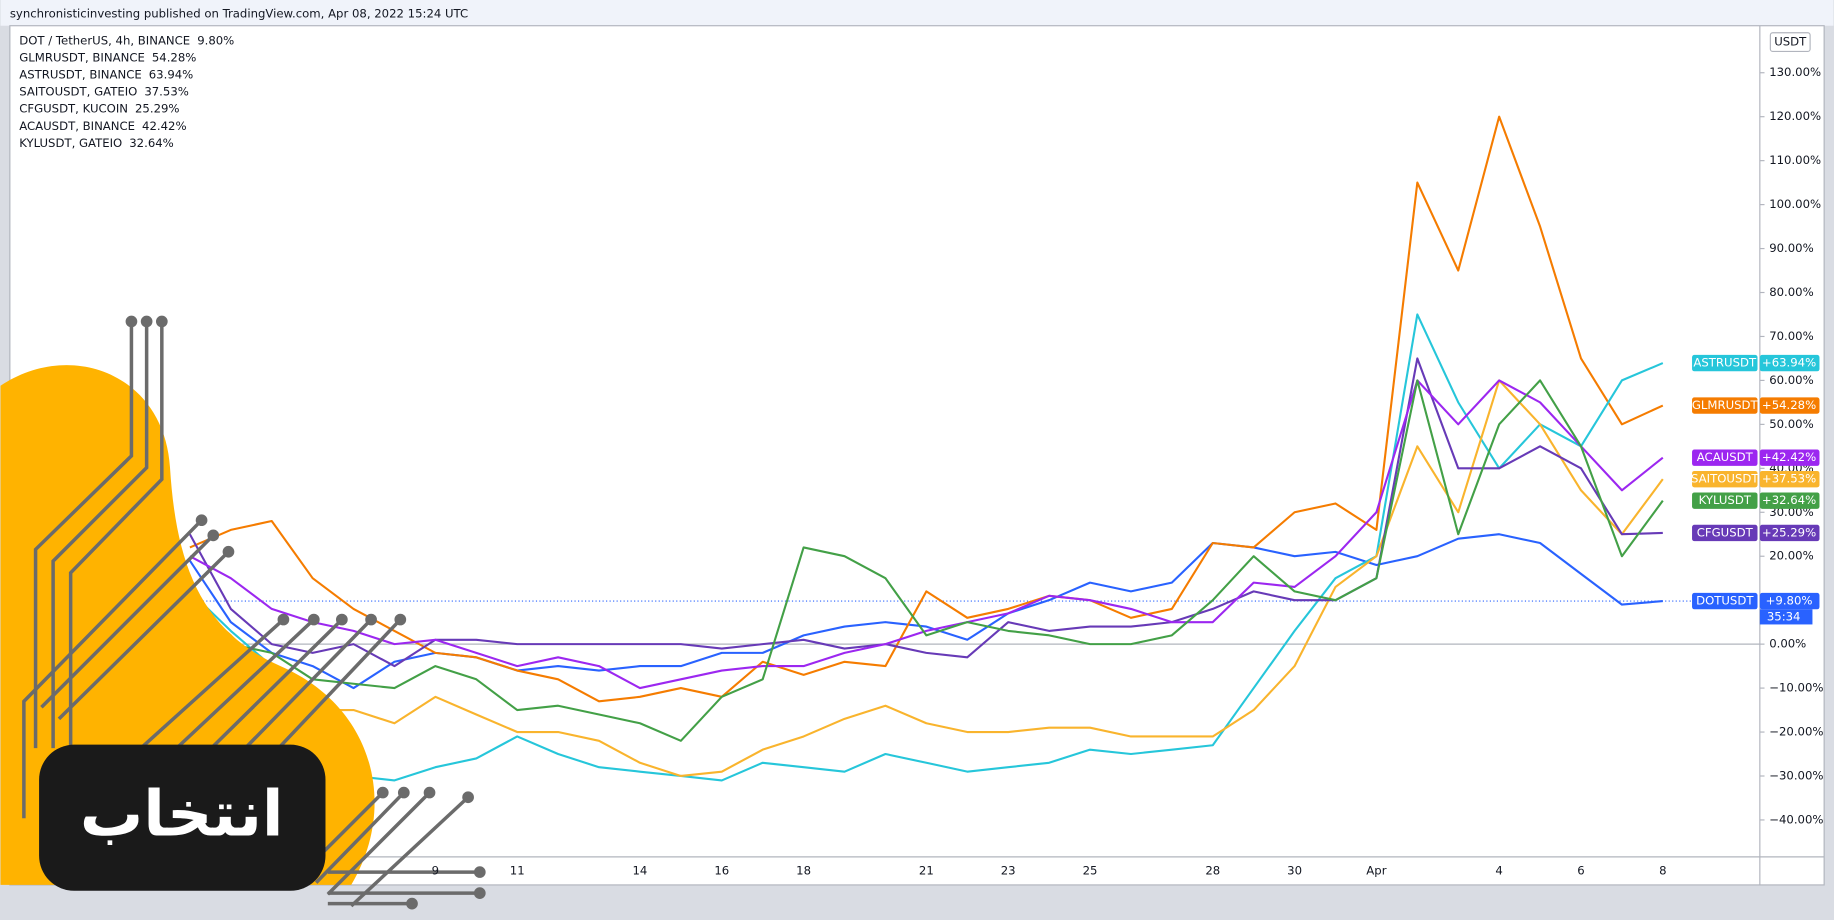  What do you see at coordinates (77, 126) in the screenshot?
I see `legend-name: ACAUSDT, BINANCE` at bounding box center [77, 126].